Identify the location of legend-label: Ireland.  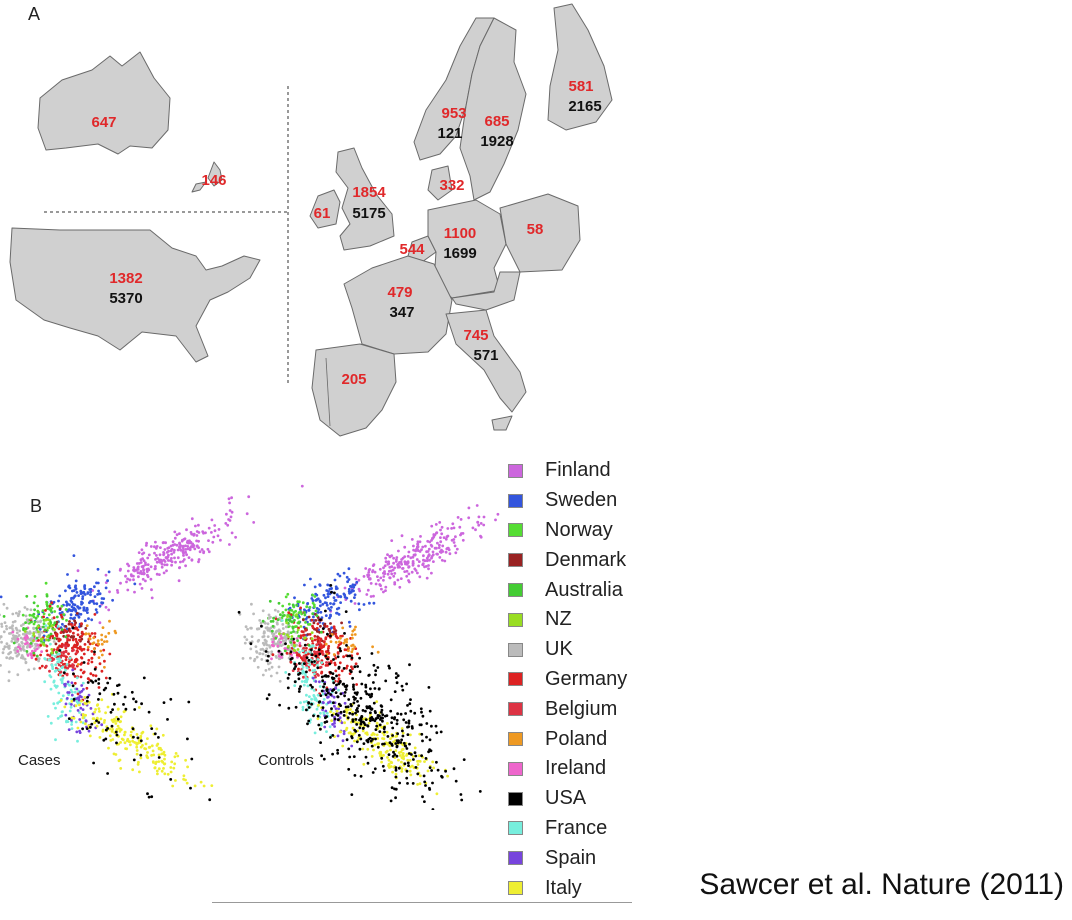
(576, 768).